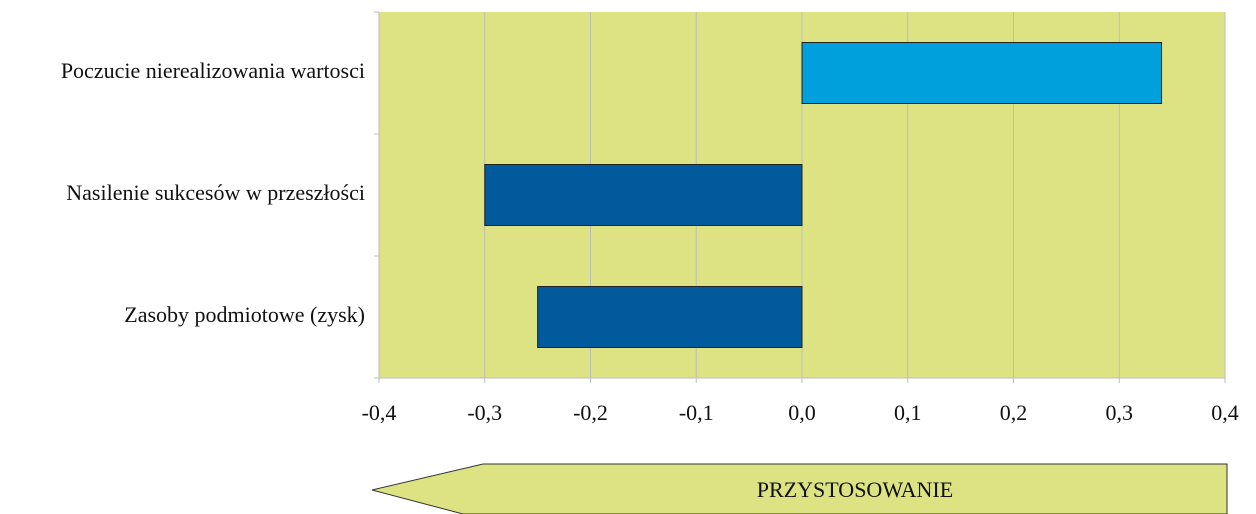  Describe the element at coordinates (855, 489) in the screenshot. I see `arrow-label: PRZYSTOSOWANIE` at that location.